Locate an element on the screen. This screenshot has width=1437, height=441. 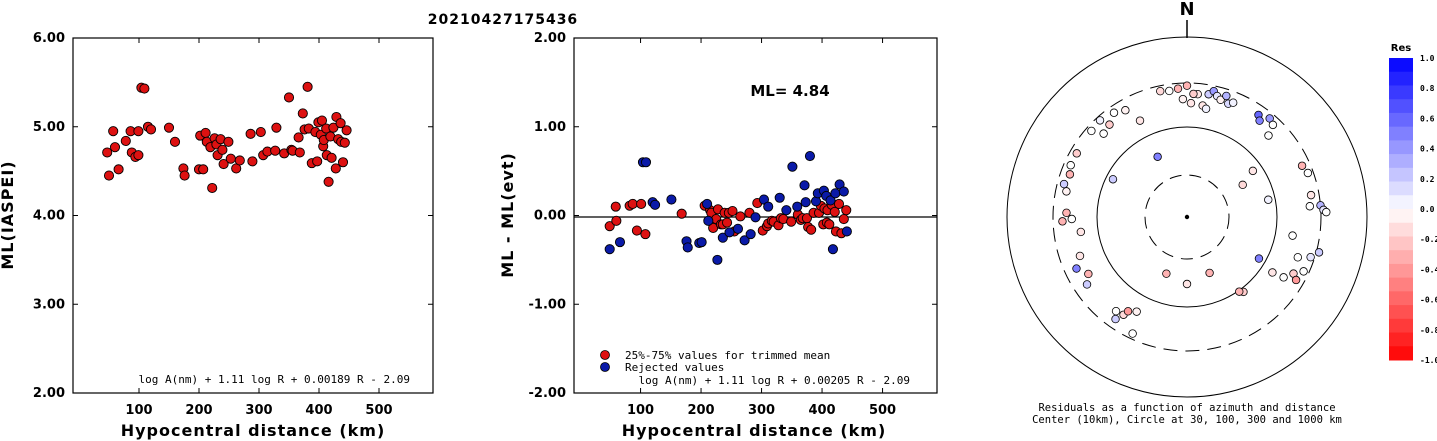
y-tick-label: 1.00 is located at coordinates (550, 127).